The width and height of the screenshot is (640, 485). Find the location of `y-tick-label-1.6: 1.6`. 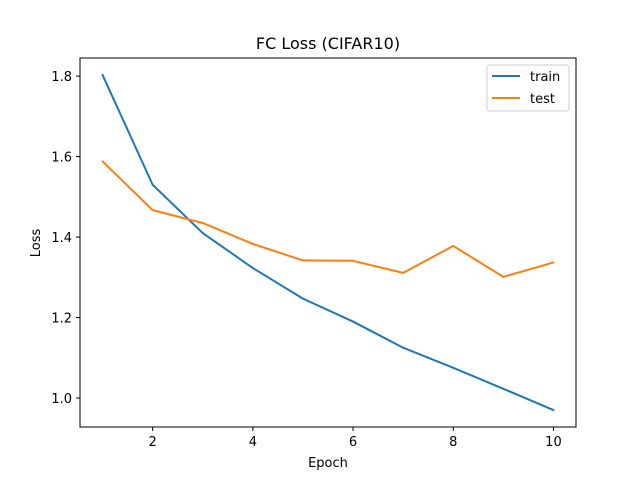

y-tick-label-1.6: 1.6 is located at coordinates (61, 158).